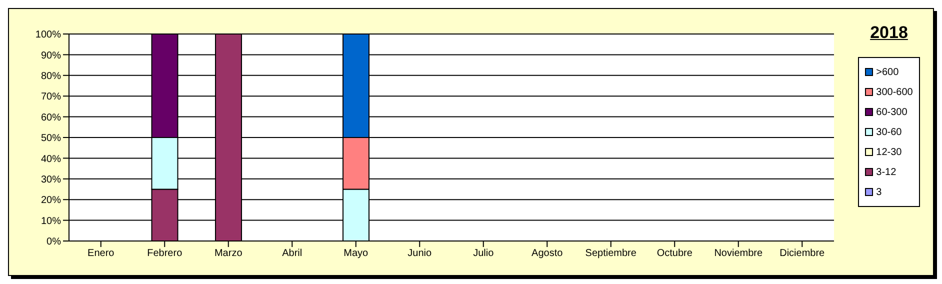 Image resolution: width=942 pixels, height=284 pixels. Describe the element at coordinates (292, 254) in the screenshot. I see `x-tick-label: Abril` at that location.